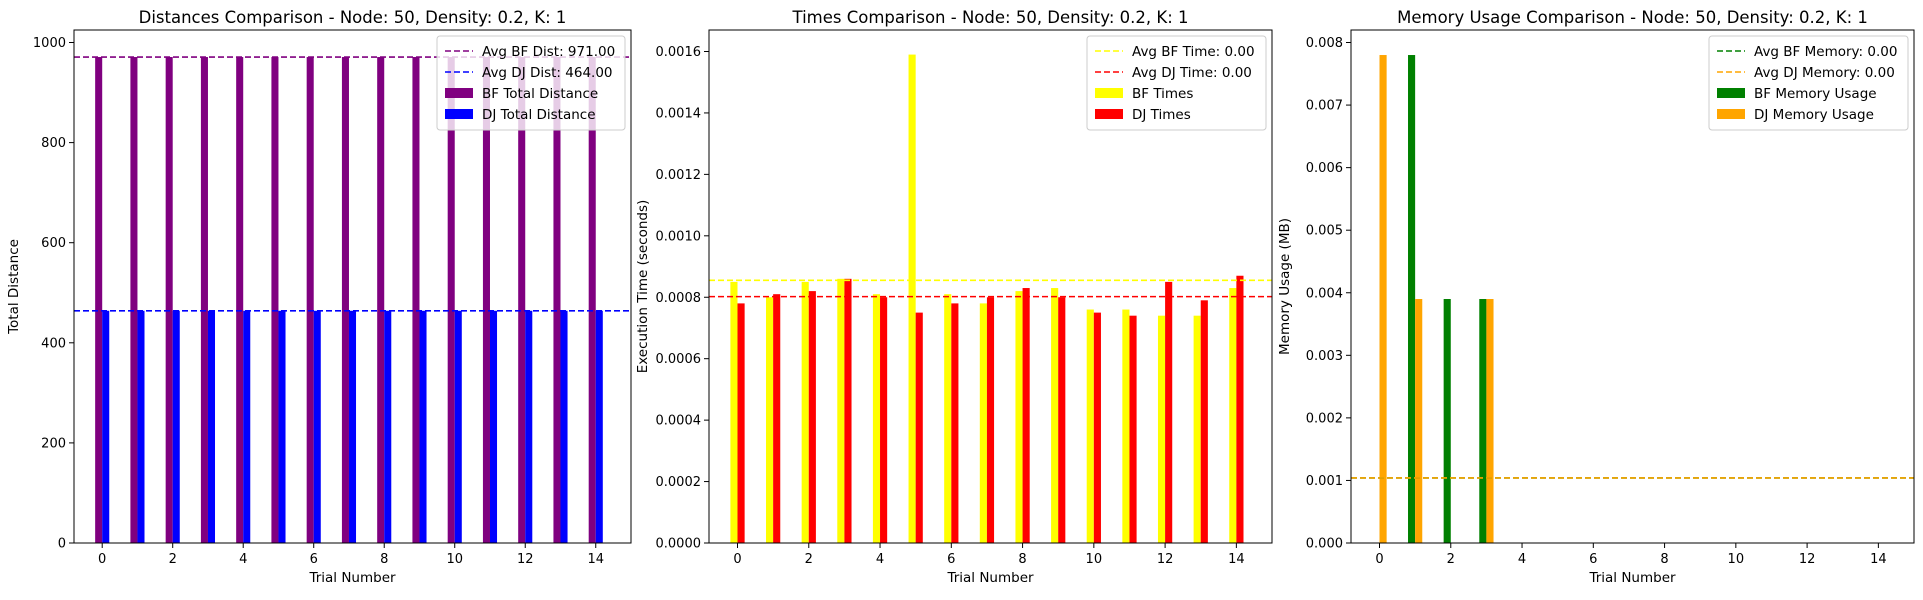  What do you see at coordinates (548, 52) in the screenshot?
I see `legend-label: Avg BF Dist: 971.00` at bounding box center [548, 52].